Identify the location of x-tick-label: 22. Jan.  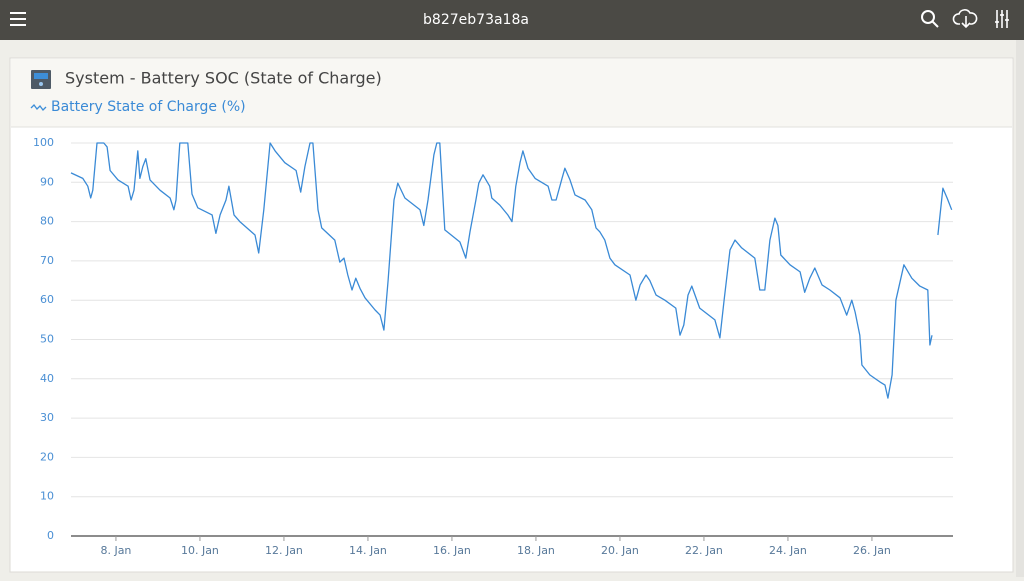
(704, 550).